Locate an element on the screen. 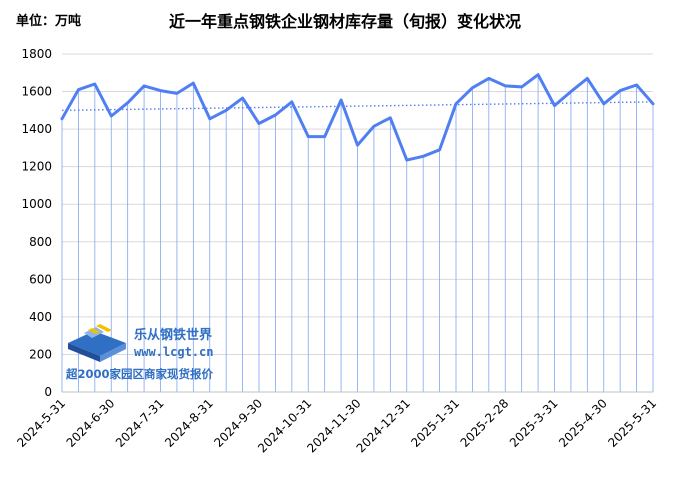 The width and height of the screenshot is (674, 484). y-tick-label: 800 is located at coordinates (40, 242).